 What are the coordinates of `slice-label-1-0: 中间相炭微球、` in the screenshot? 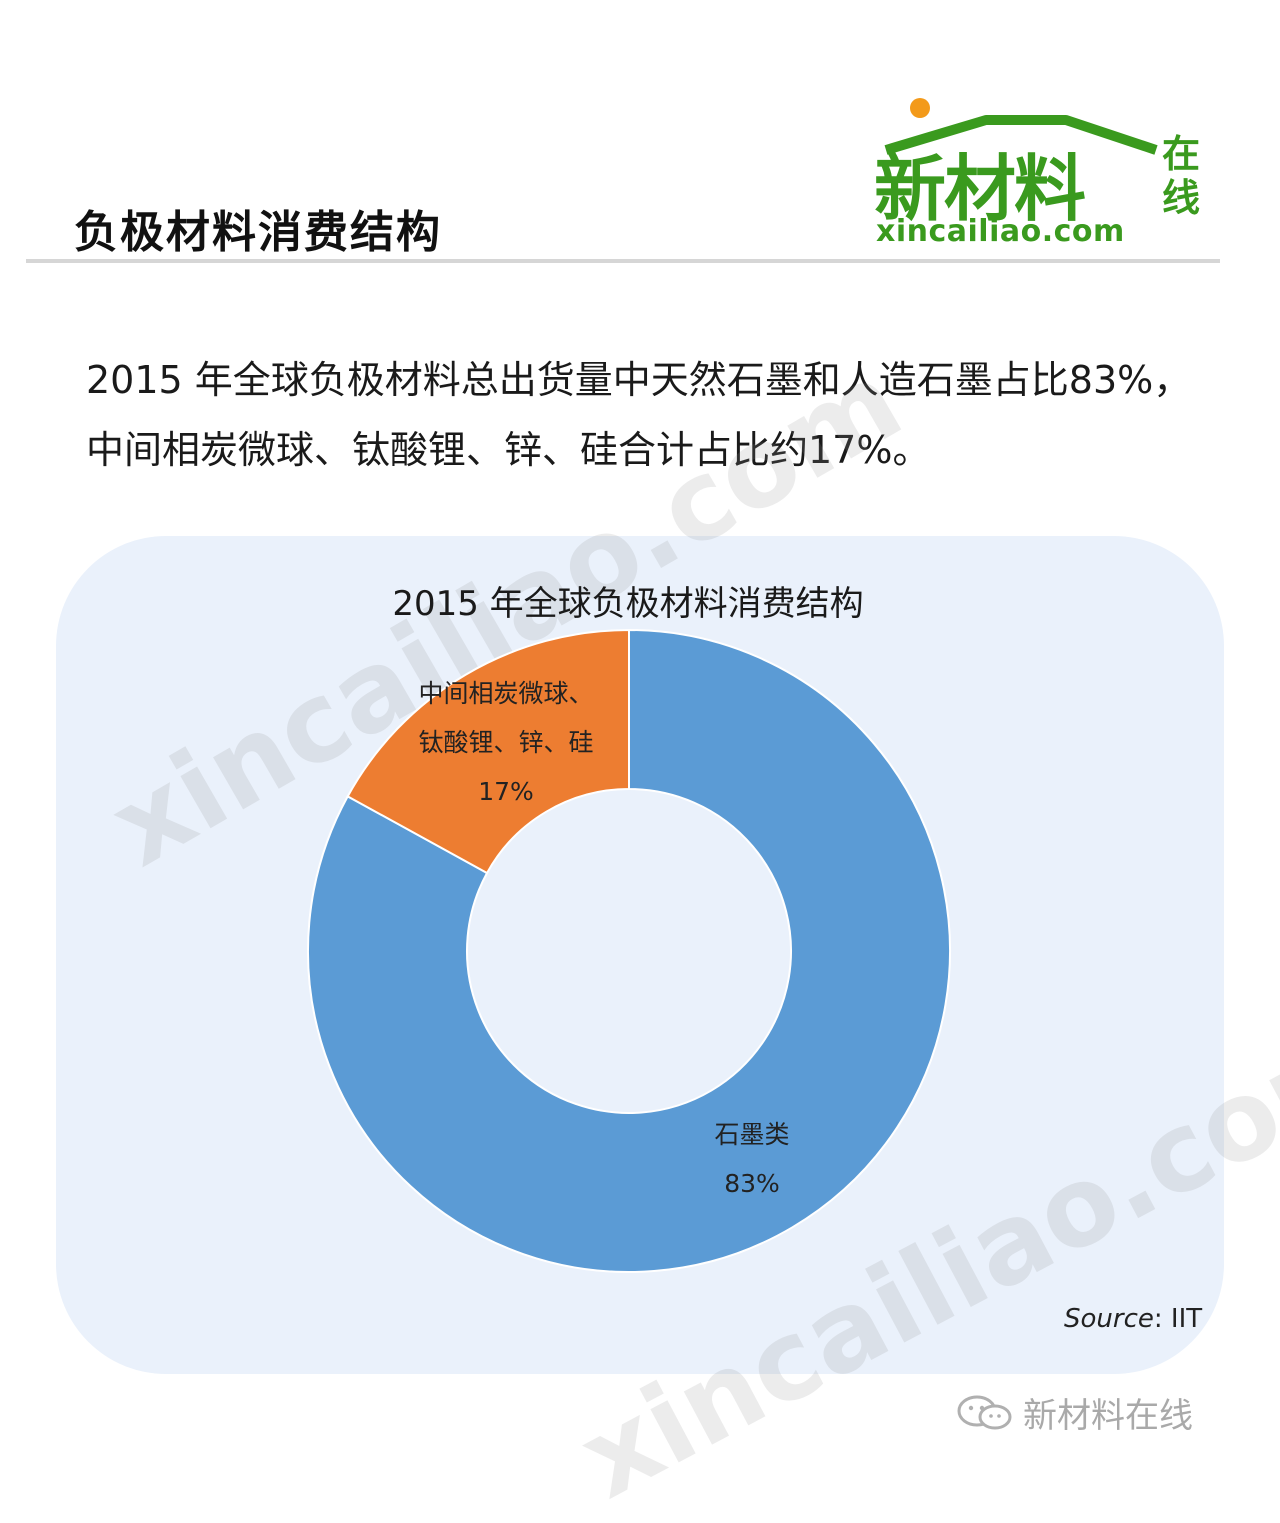 It's located at (505, 693).